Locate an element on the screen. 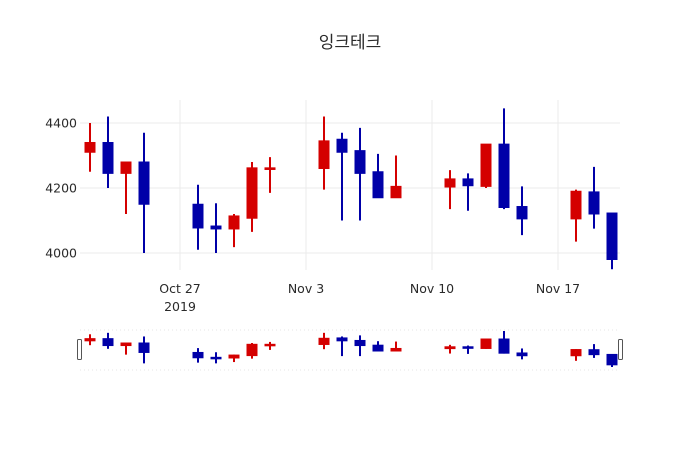 Image resolution: width=700 pixels, height=450 pixels. range-slider-candles is located at coordinates (351, 349).